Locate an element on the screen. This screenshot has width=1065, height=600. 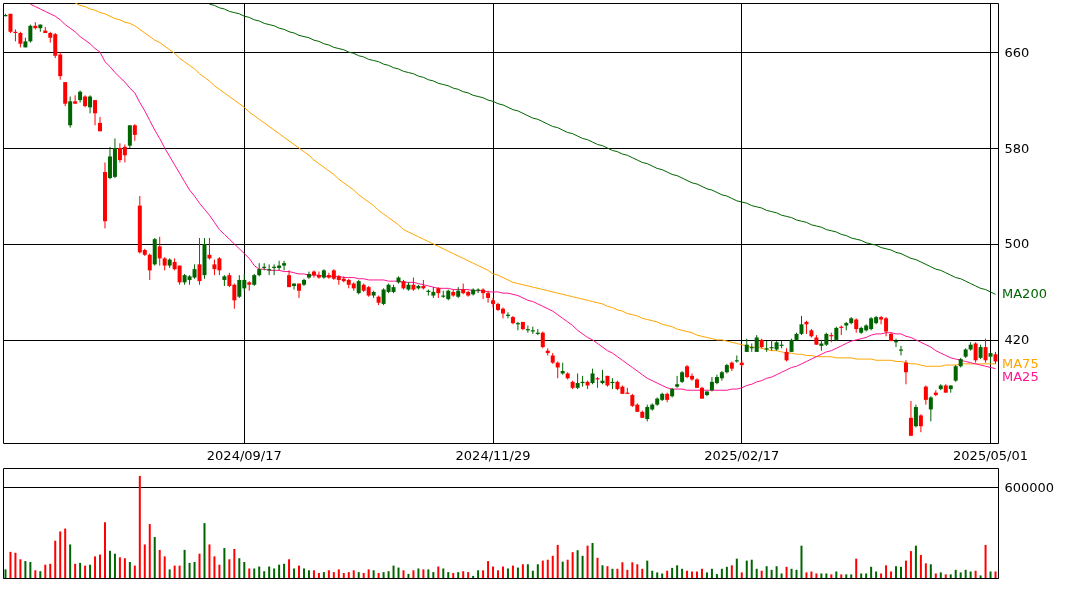
x-tick-label: 2025/05/01 is located at coordinates (991, 455).